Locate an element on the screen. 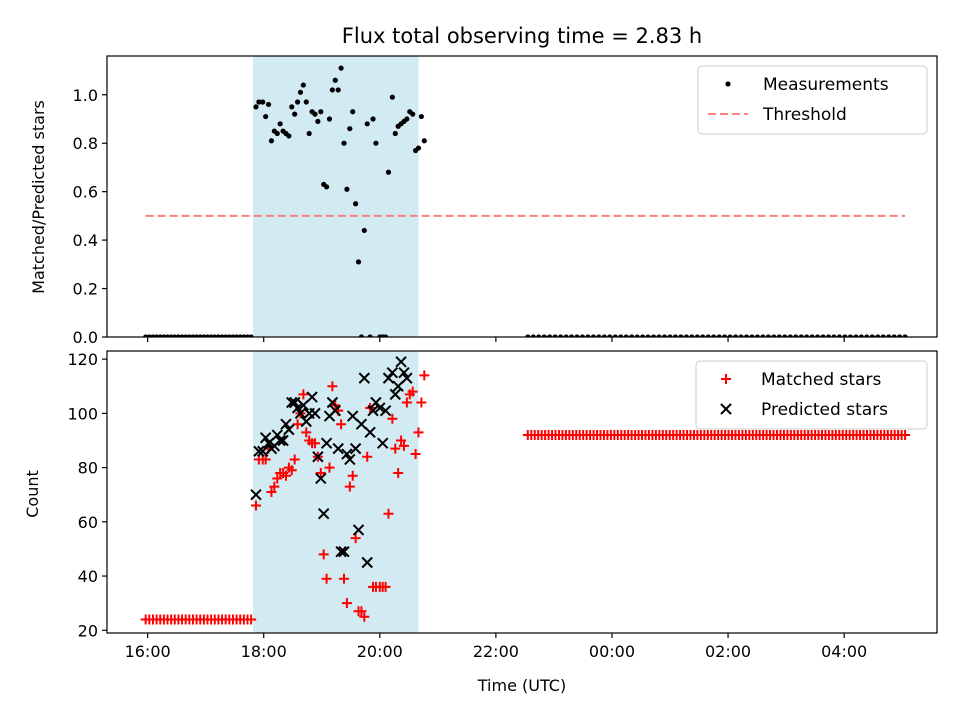 This screenshot has height=720, width=960. legend: Measurements Threshold is located at coordinates (812, 100).